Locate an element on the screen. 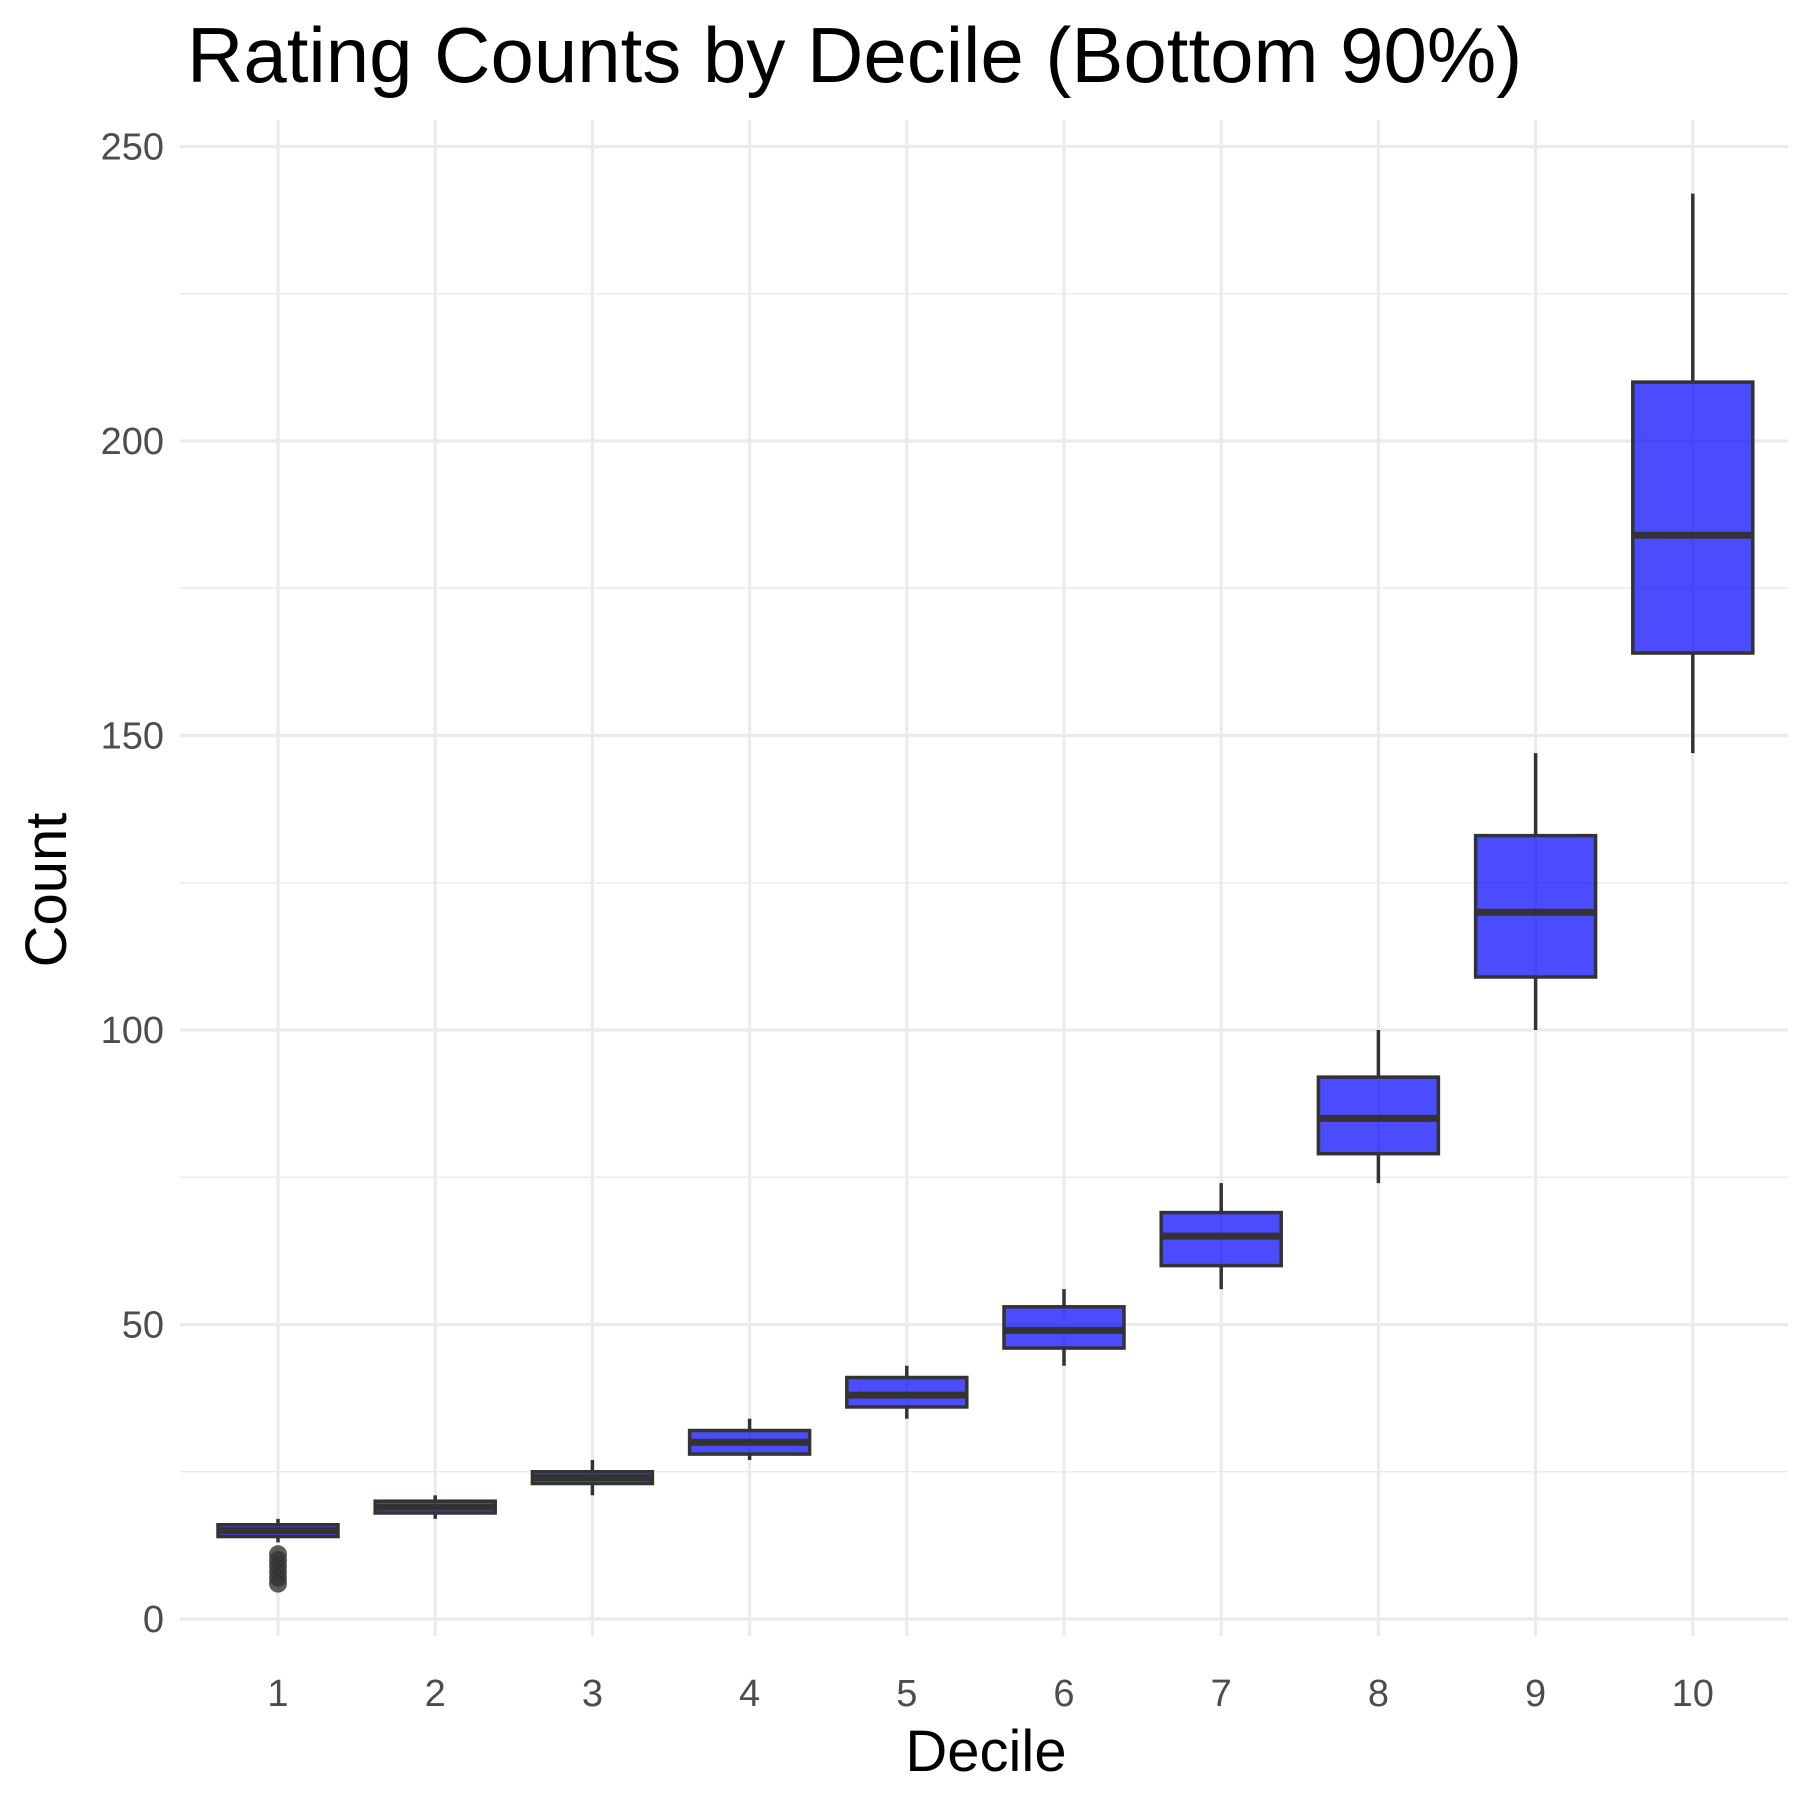  y-tick-label: 200 is located at coordinates (132, 442).